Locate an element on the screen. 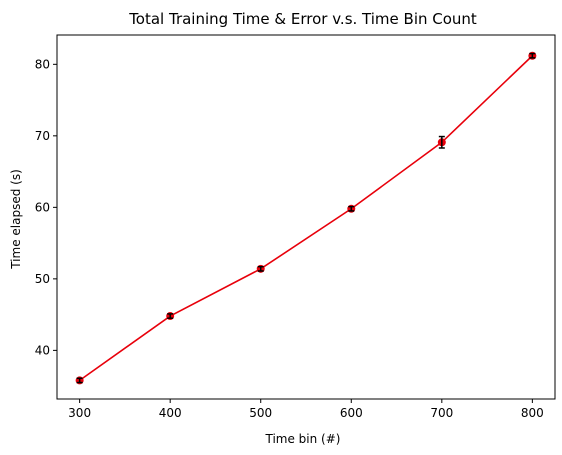 This screenshot has width=562, height=455. x-tick-label: 600 is located at coordinates (351, 413).